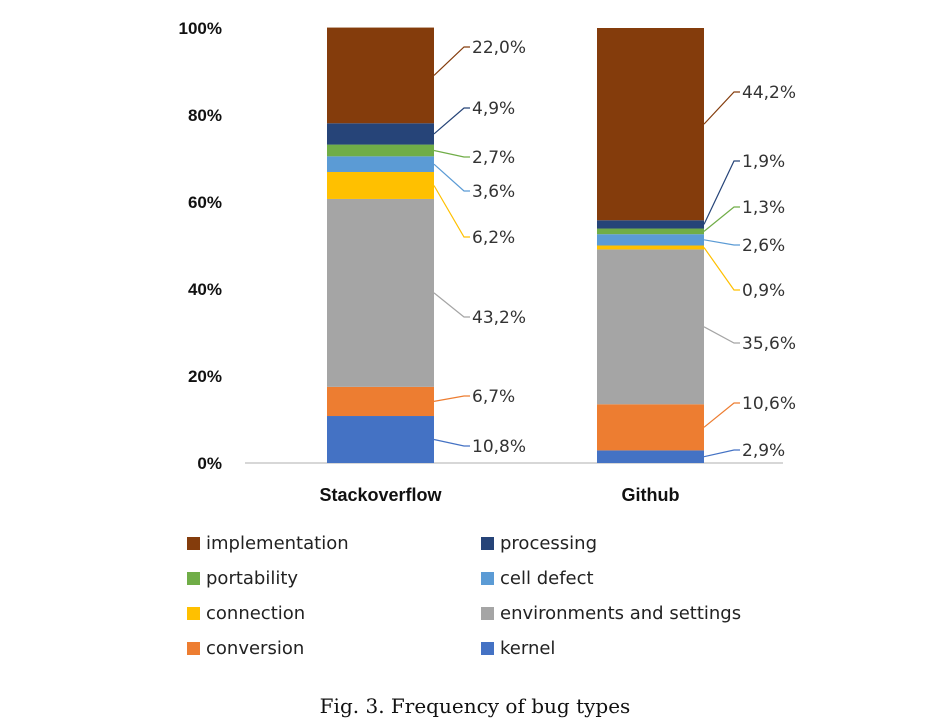 This screenshot has width=950, height=720. What do you see at coordinates (527, 648) in the screenshot?
I see `legend-label: kernel` at bounding box center [527, 648].